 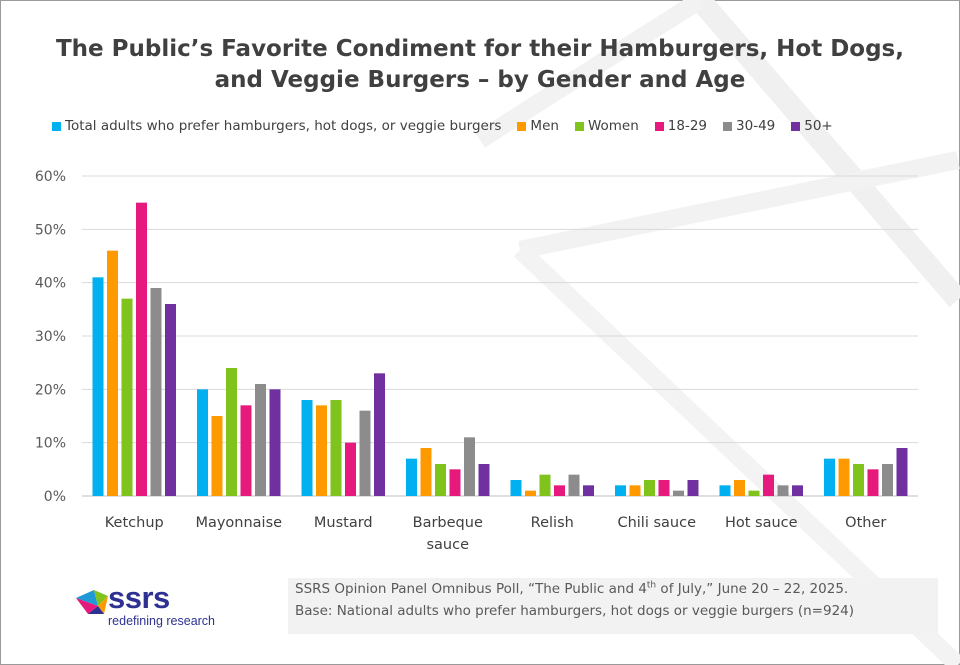 I want to click on legend-item: Women, so click(x=606, y=126).